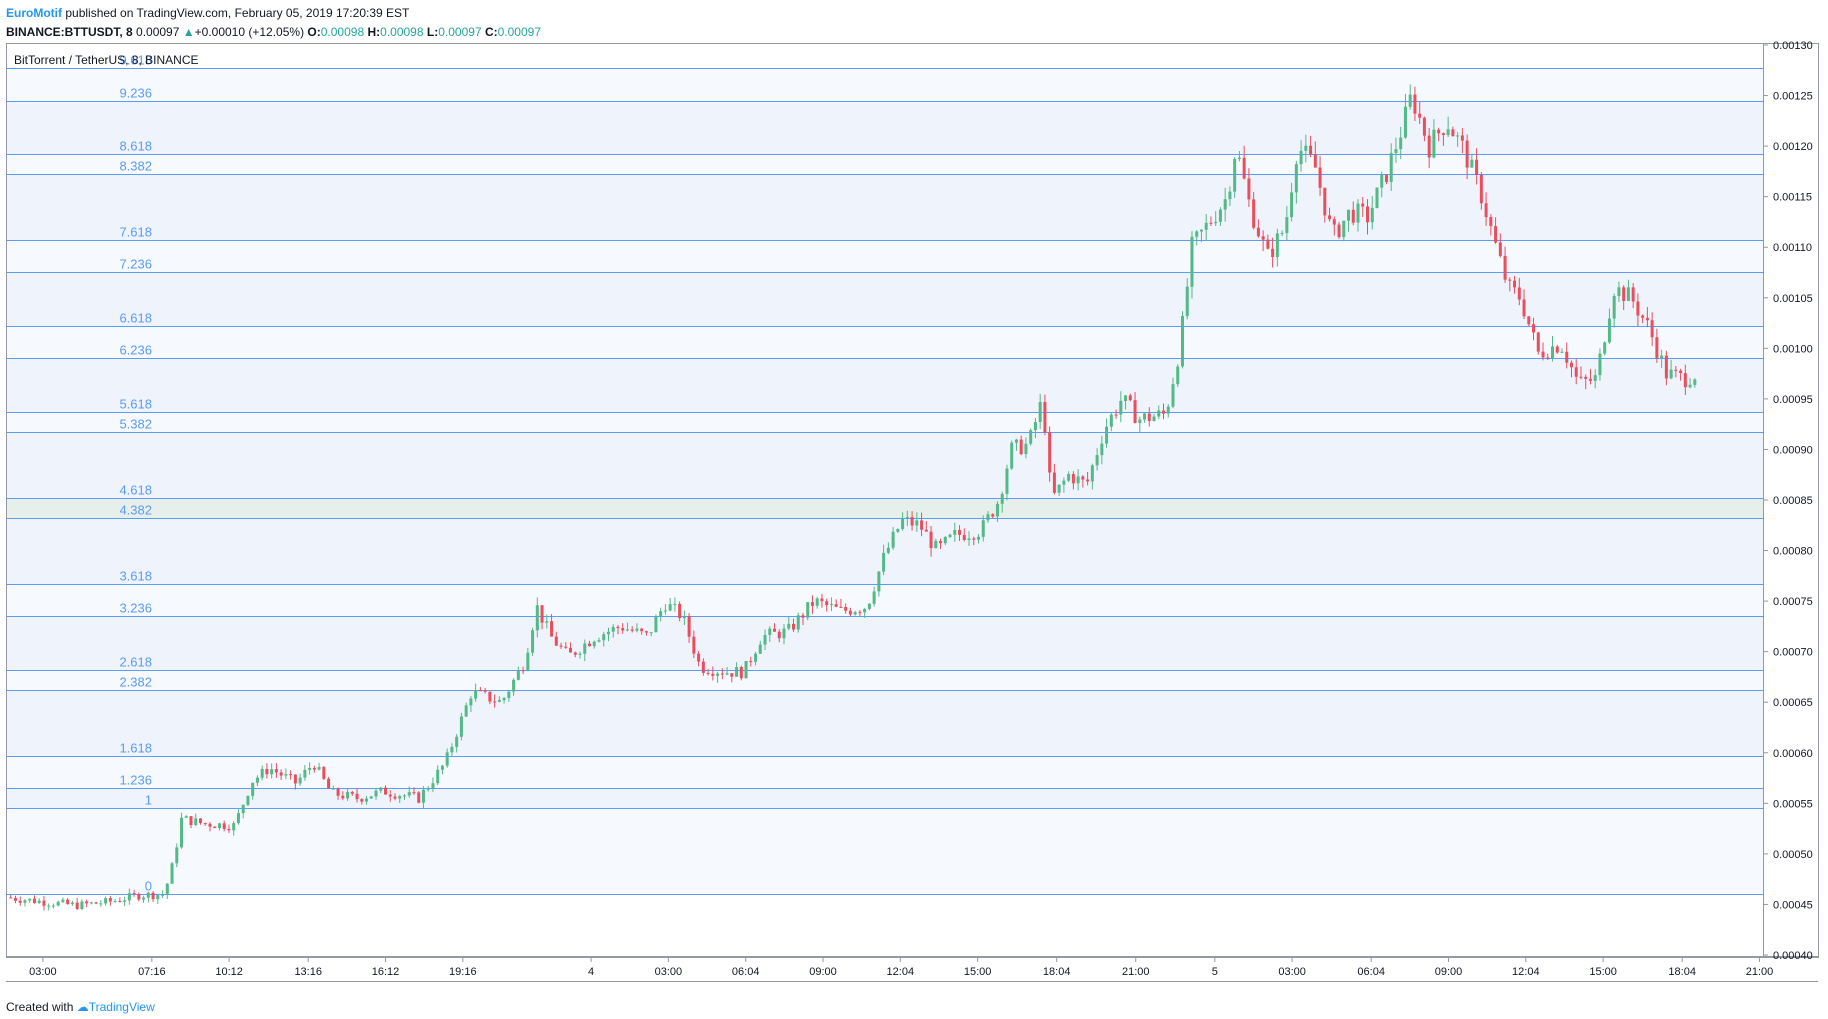 This screenshot has height=1019, width=1828. Describe the element at coordinates (188, 32) in the screenshot. I see `up-arrow-icon: ▲` at that location.